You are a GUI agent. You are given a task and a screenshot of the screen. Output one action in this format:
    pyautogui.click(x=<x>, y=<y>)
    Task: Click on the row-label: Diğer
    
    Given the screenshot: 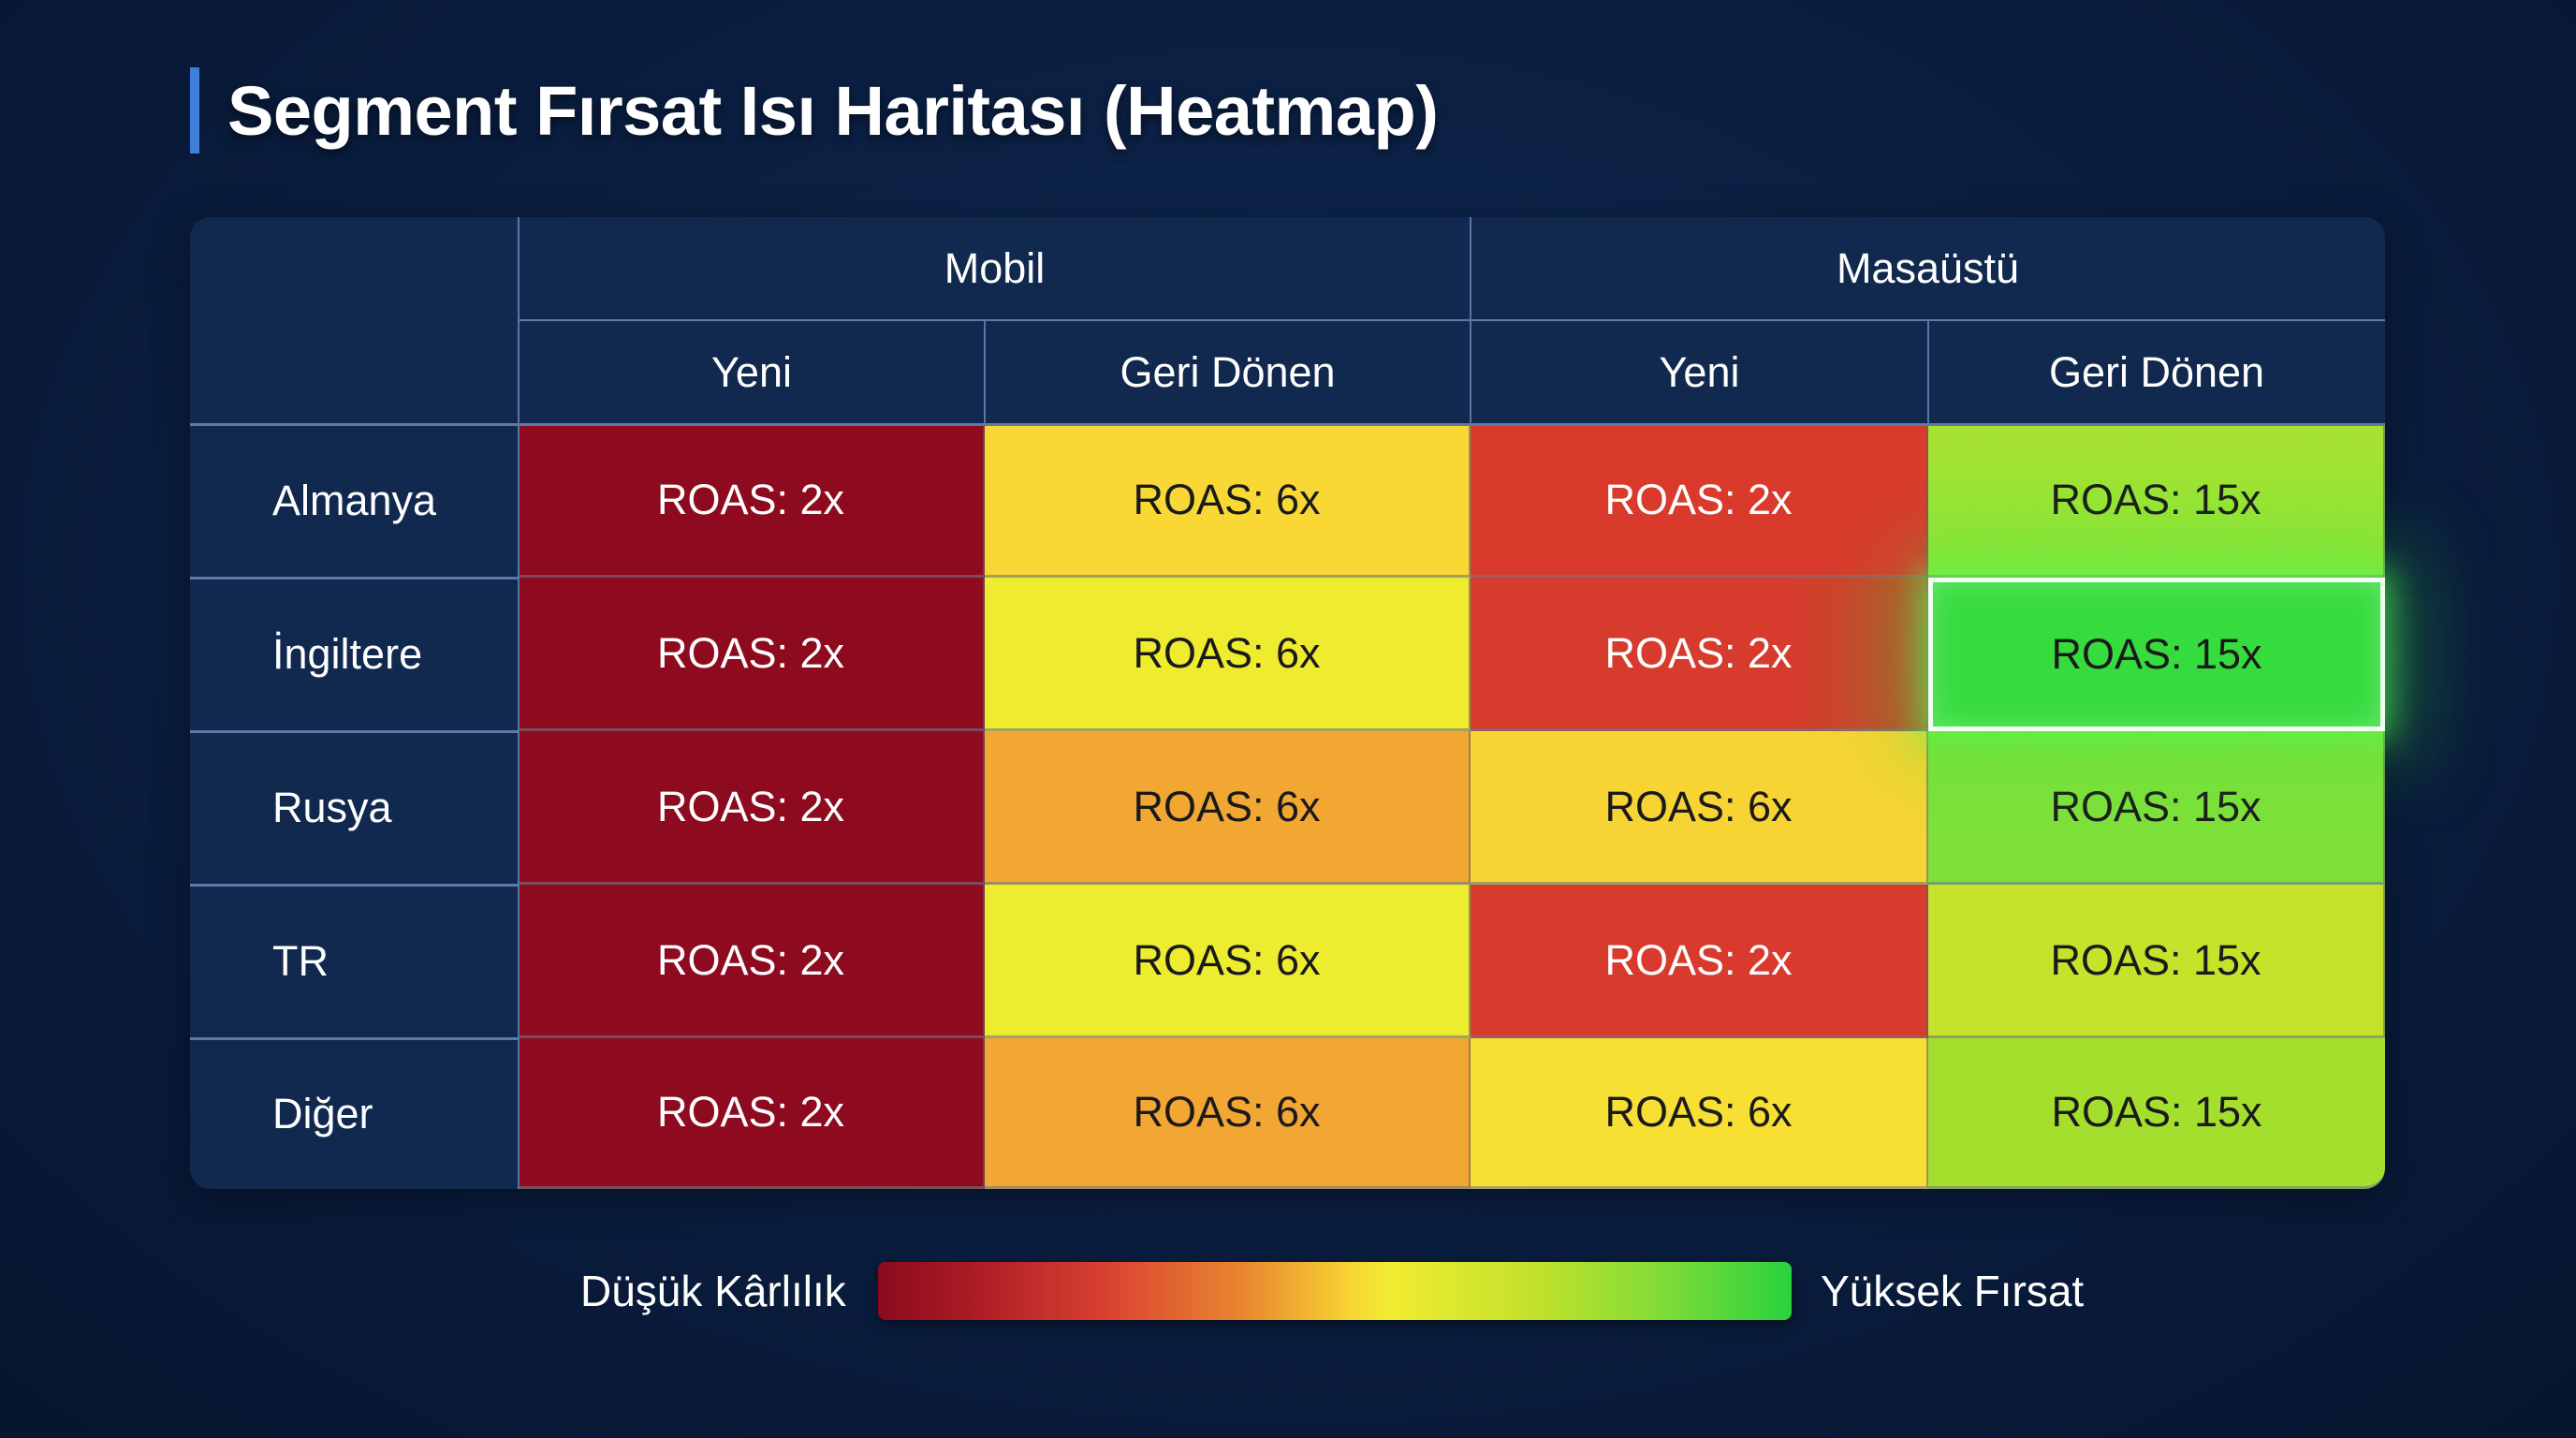 What is the action you would take?
    pyautogui.click(x=322, y=1113)
    